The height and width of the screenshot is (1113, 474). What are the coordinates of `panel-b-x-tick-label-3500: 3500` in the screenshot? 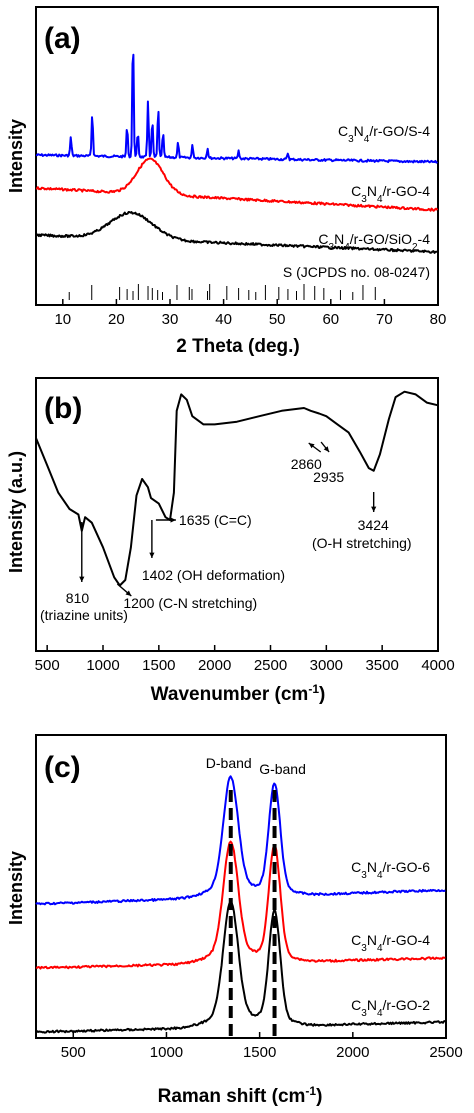 It's located at (381, 665).